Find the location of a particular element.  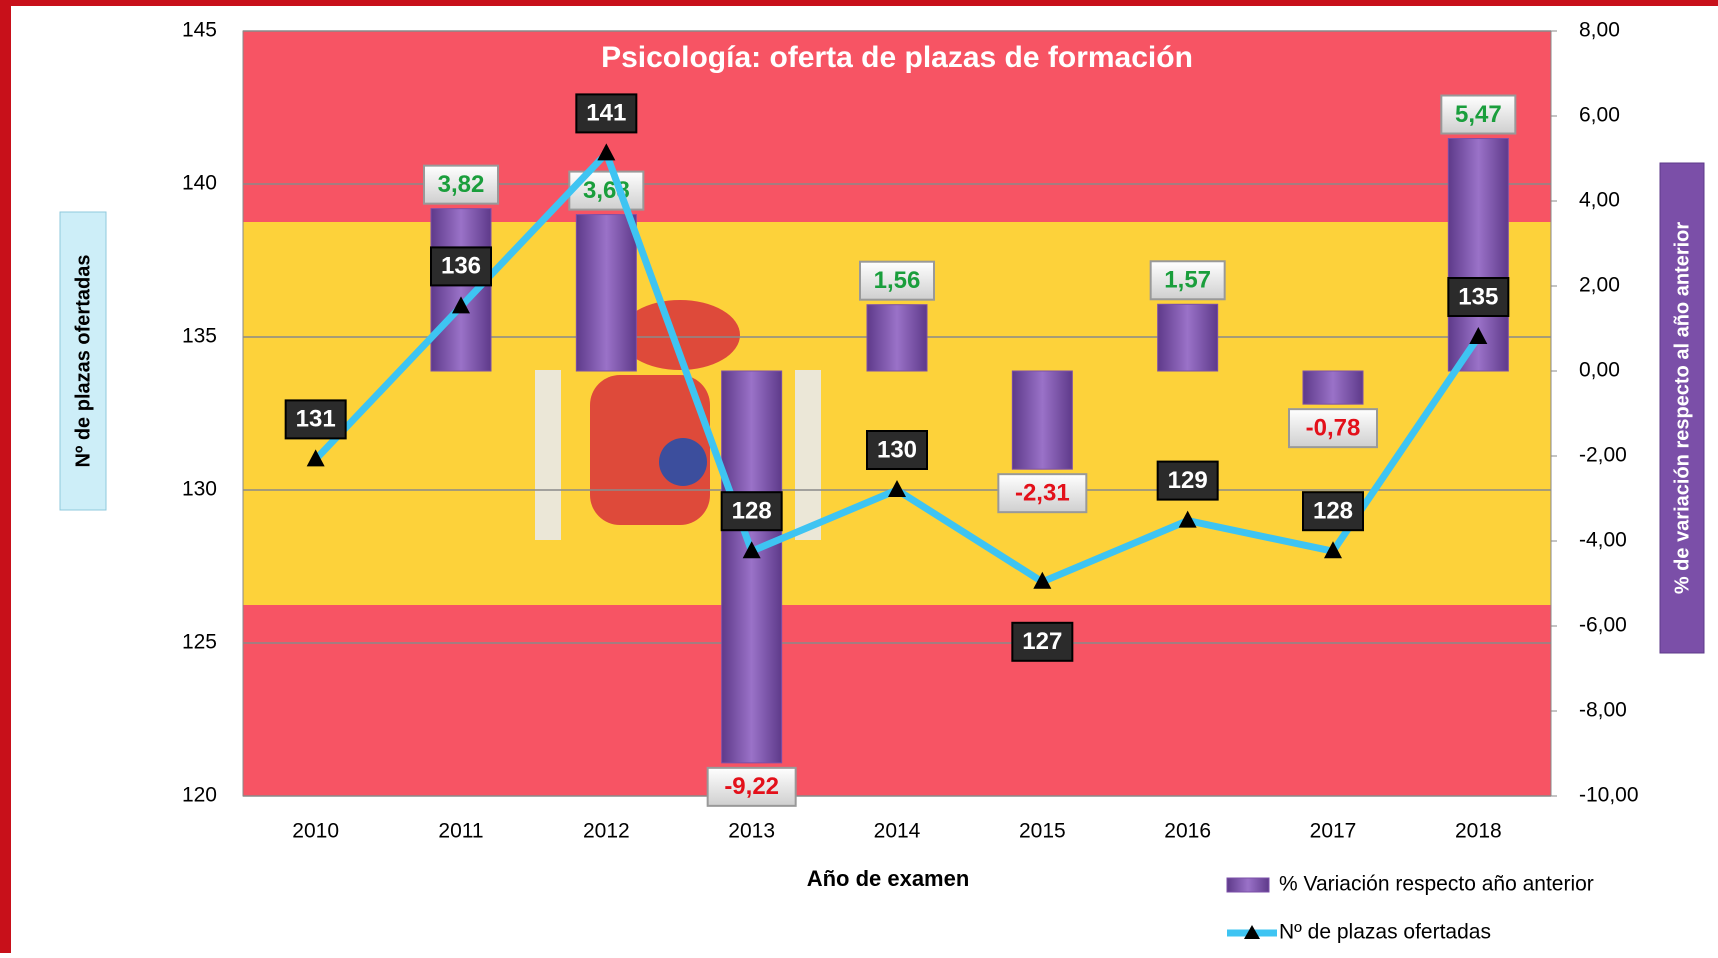

x-tick-label: 2014 is located at coordinates (897, 831).